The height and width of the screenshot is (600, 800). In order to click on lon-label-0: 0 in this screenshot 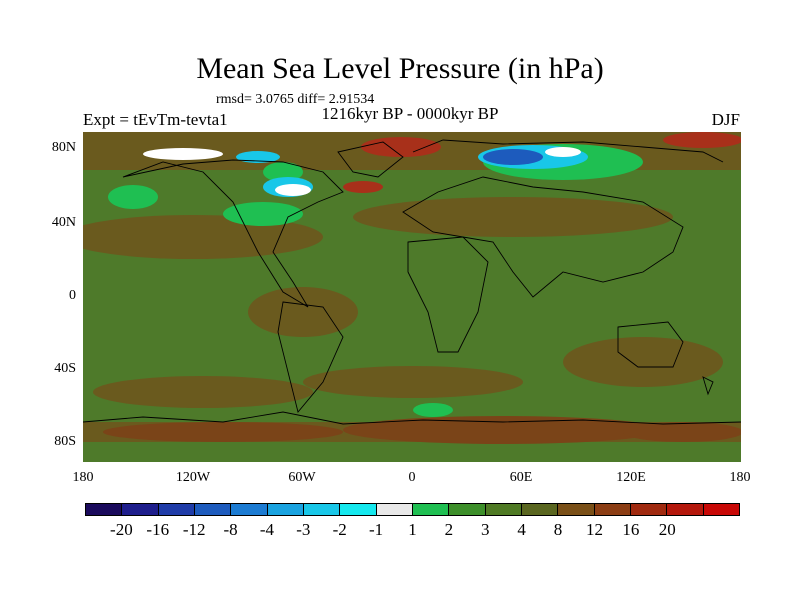, I will do `click(412, 477)`.